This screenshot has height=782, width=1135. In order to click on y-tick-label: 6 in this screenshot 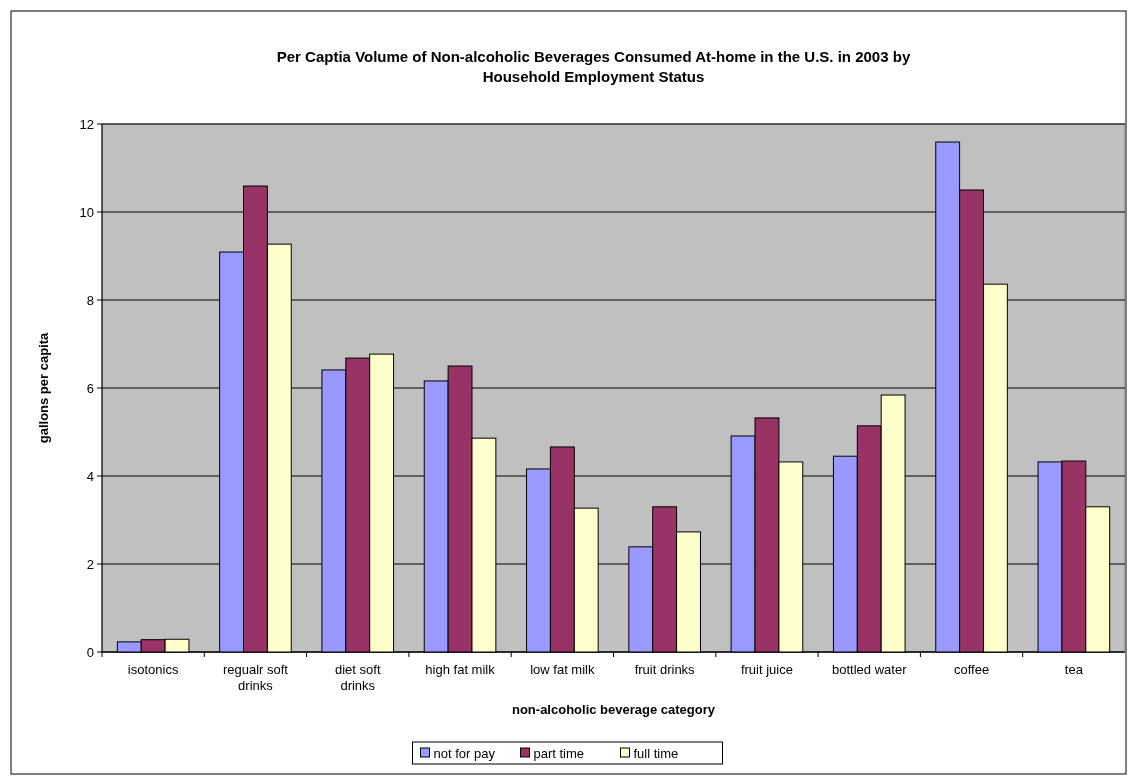, I will do `click(90, 388)`.